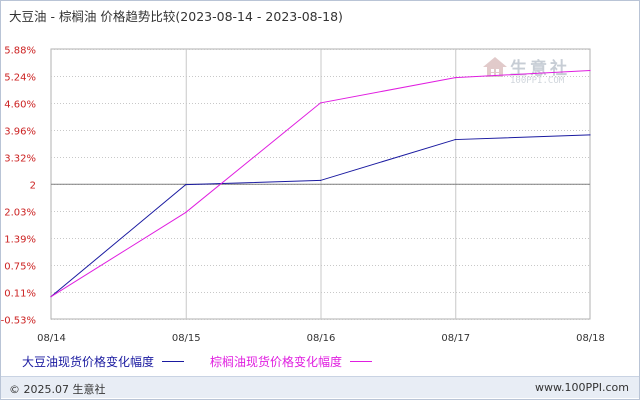 The width and height of the screenshot is (640, 400). What do you see at coordinates (495, 67) in the screenshot?
I see `house-logo-icon` at bounding box center [495, 67].